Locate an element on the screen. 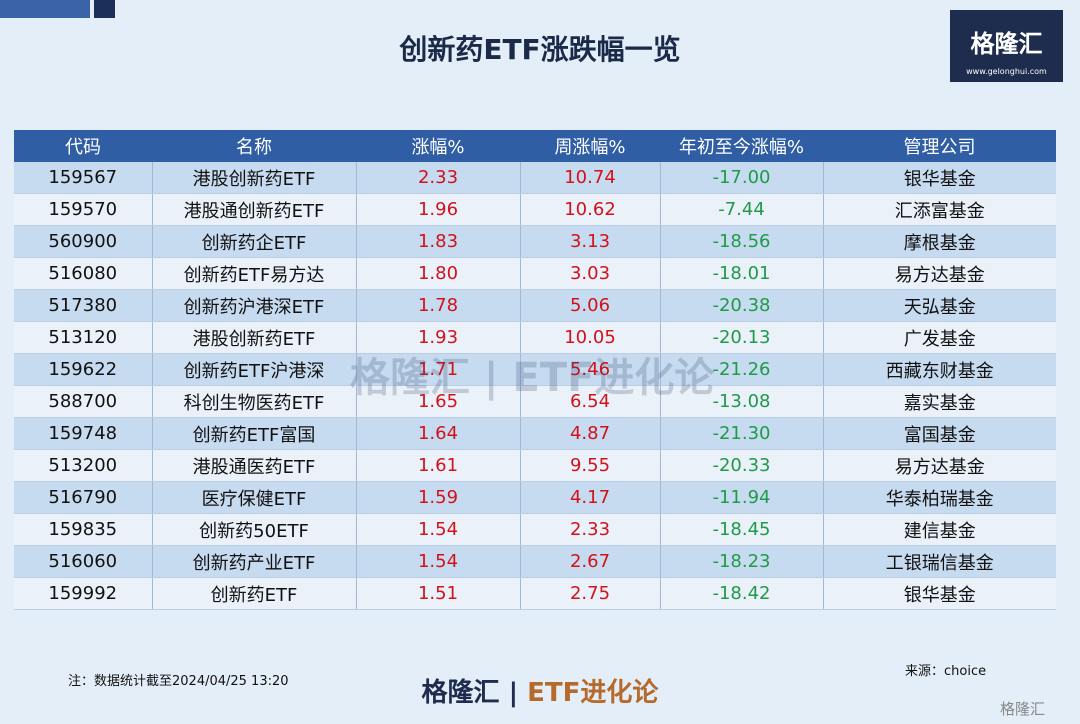  column-header: 周涨幅% is located at coordinates (590, 146).